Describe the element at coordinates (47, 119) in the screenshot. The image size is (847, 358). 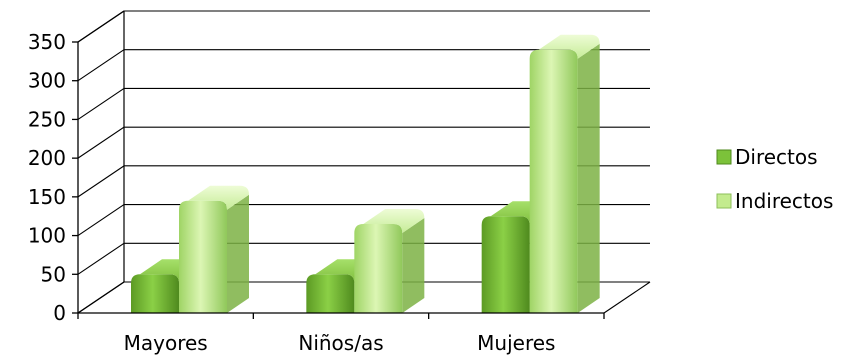
I see `y-tick-label: 250` at that location.